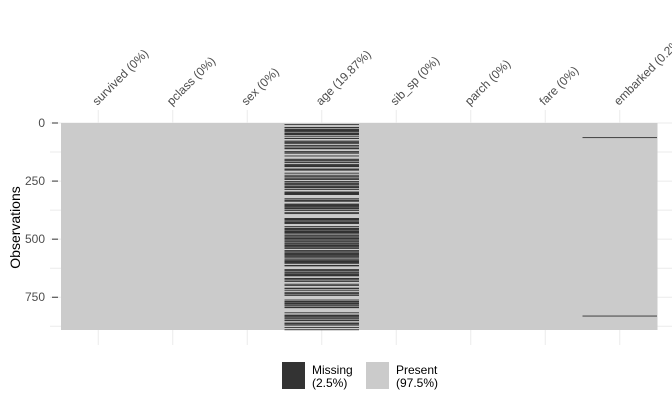 Image resolution: width=672 pixels, height=403 pixels. What do you see at coordinates (414, 80) in the screenshot?
I see `column-label: sib_sp (0%)` at bounding box center [414, 80].